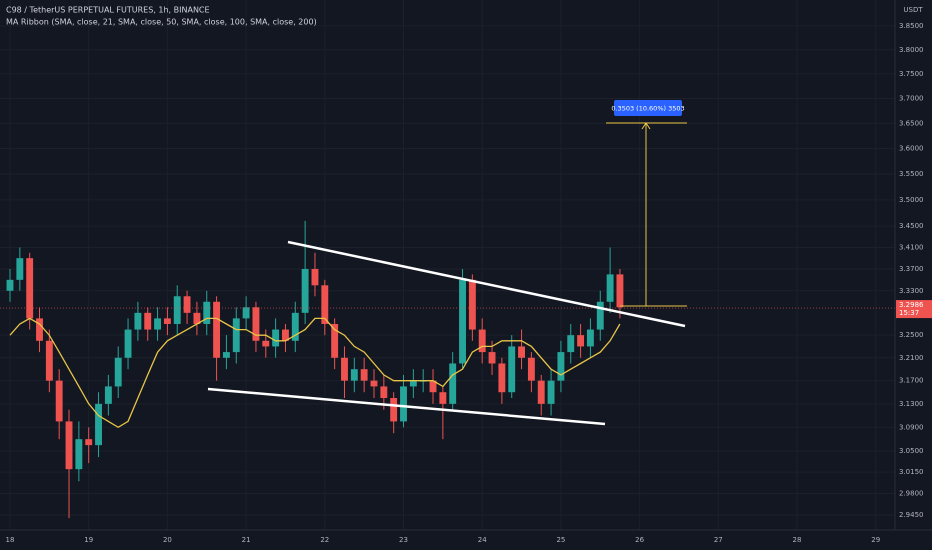 The height and width of the screenshot is (550, 932). Describe the element at coordinates (911, 515) in the screenshot. I see `y-tick-label: 2.9450` at that location.